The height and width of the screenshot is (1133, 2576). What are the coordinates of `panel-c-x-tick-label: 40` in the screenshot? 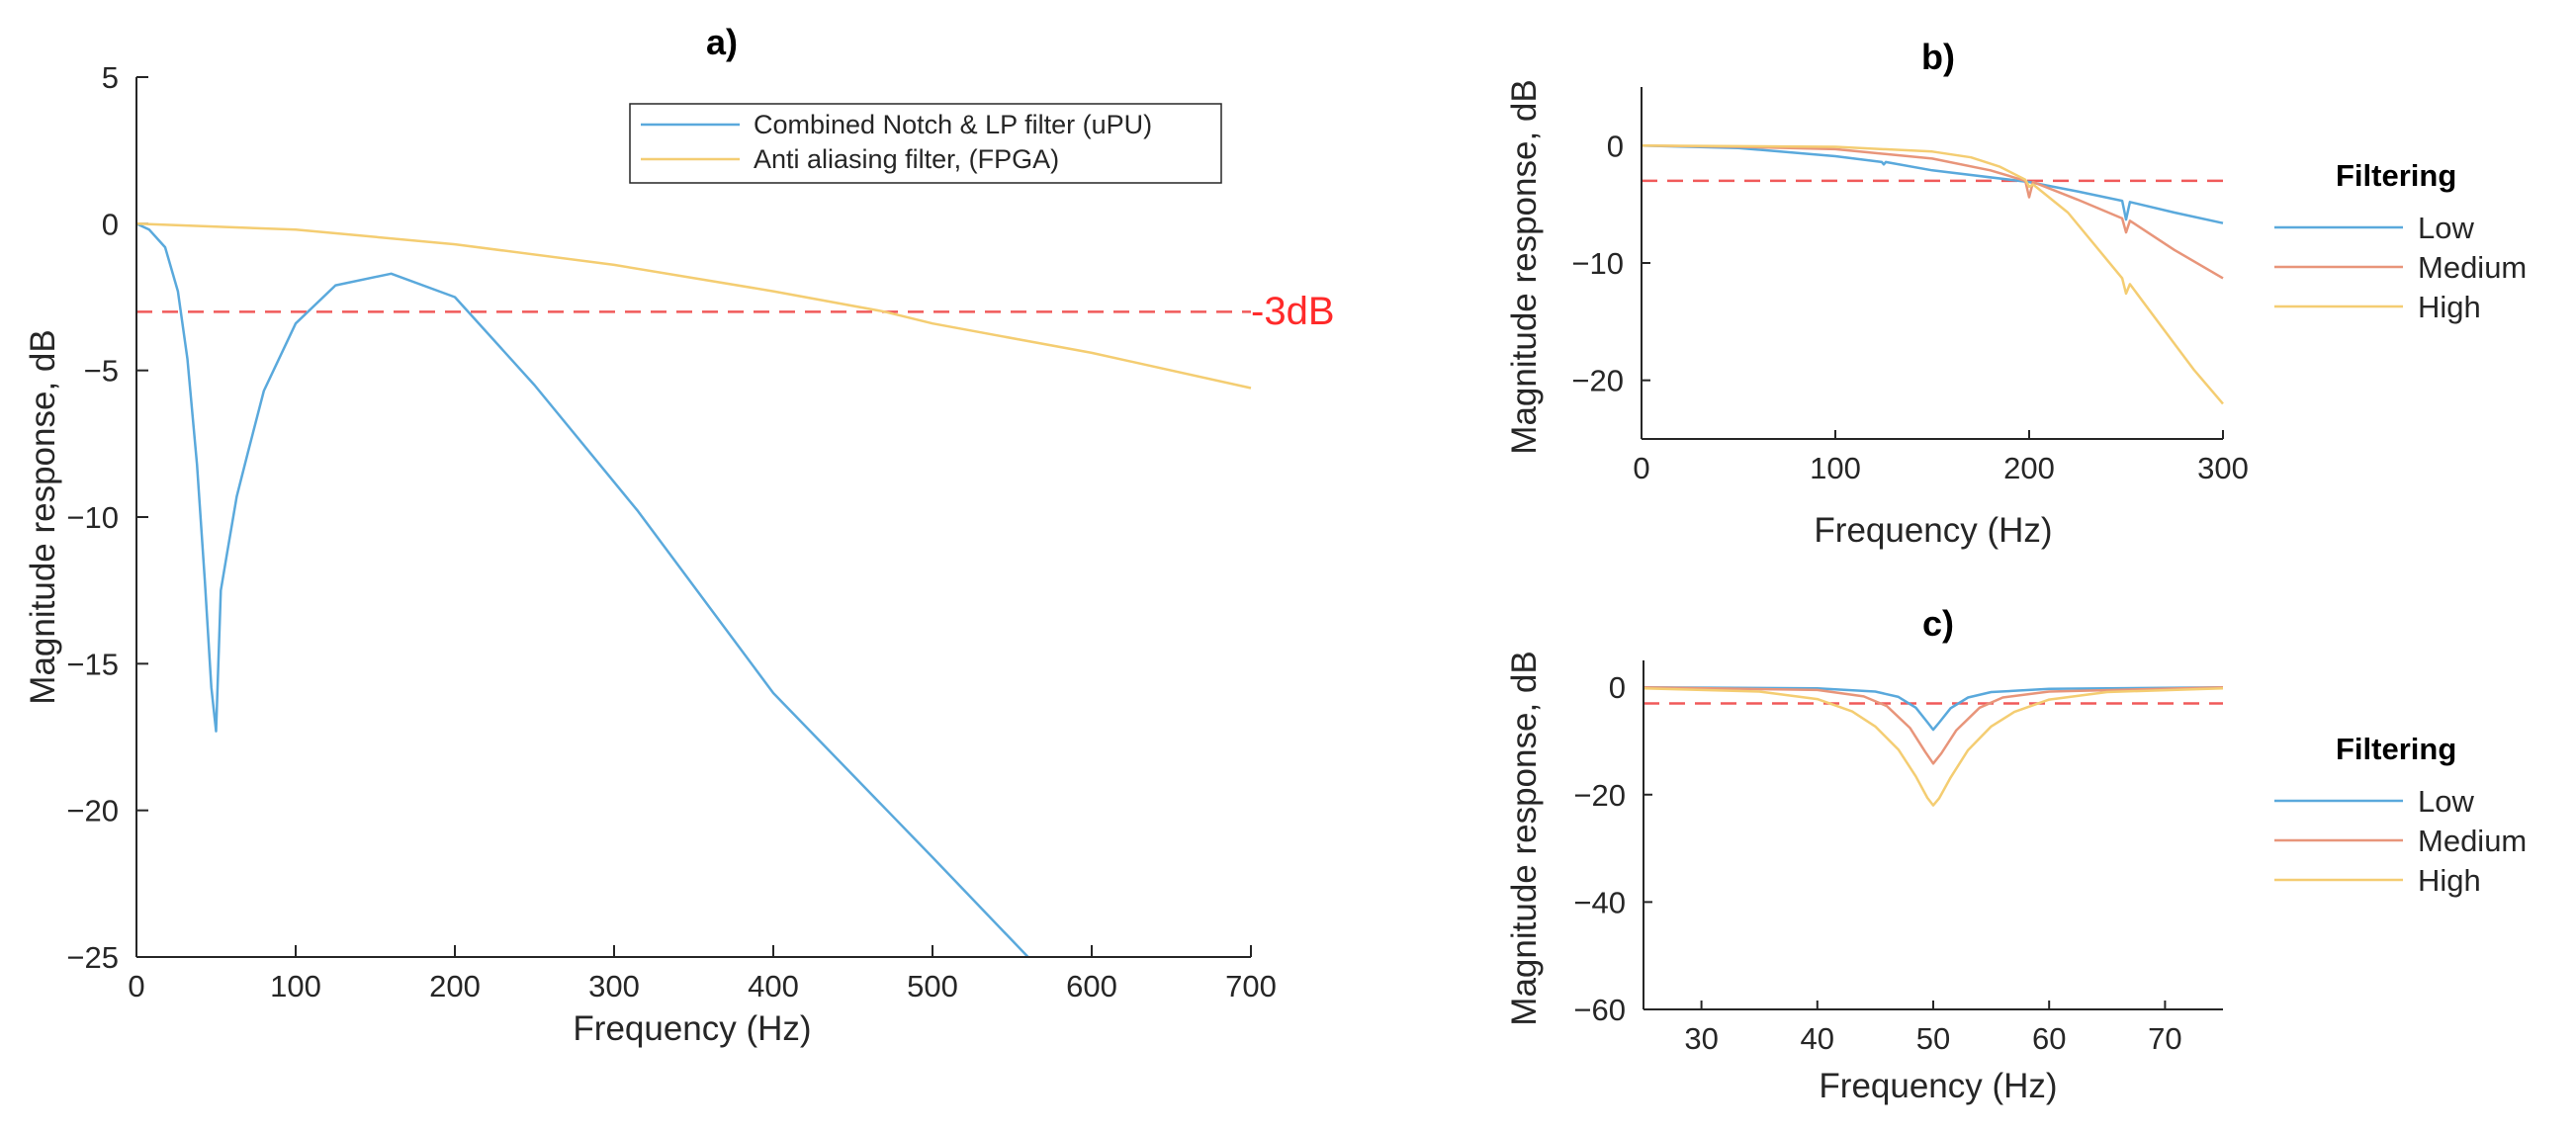 It's located at (1817, 1038).